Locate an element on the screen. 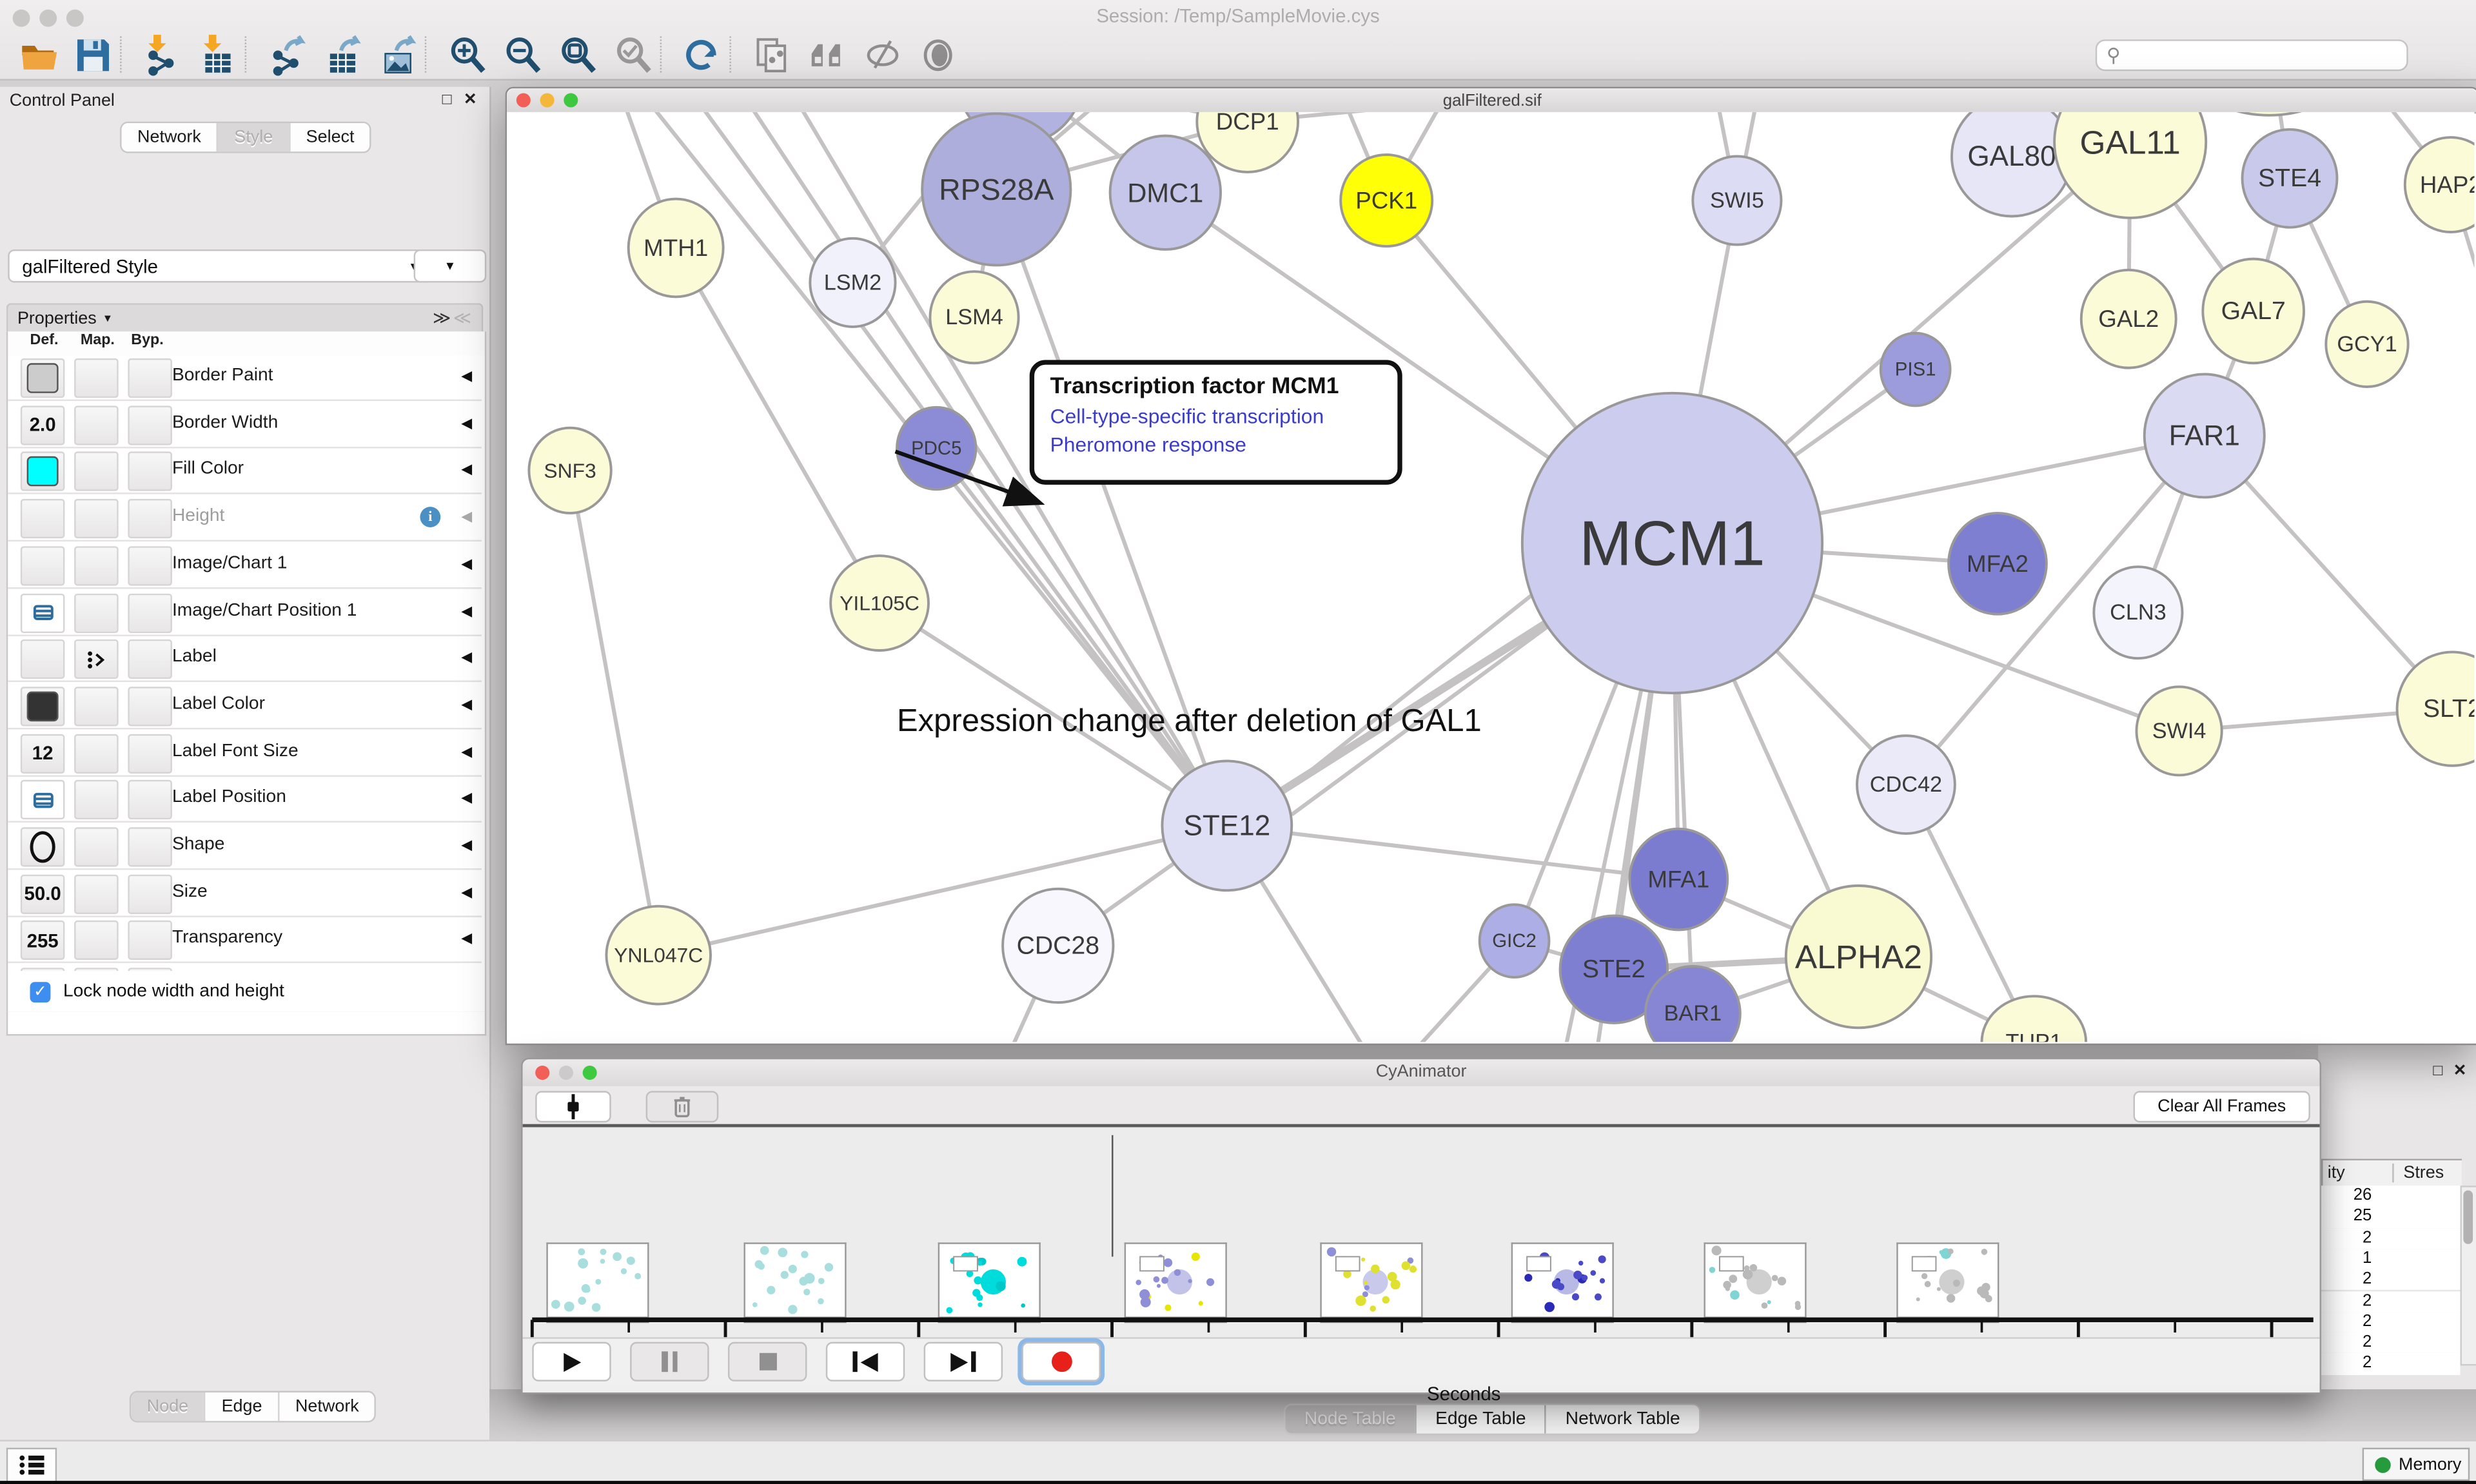 The image size is (2476, 1484). property-row-fill-color: Fill Color ◀ is located at coordinates (245, 472).